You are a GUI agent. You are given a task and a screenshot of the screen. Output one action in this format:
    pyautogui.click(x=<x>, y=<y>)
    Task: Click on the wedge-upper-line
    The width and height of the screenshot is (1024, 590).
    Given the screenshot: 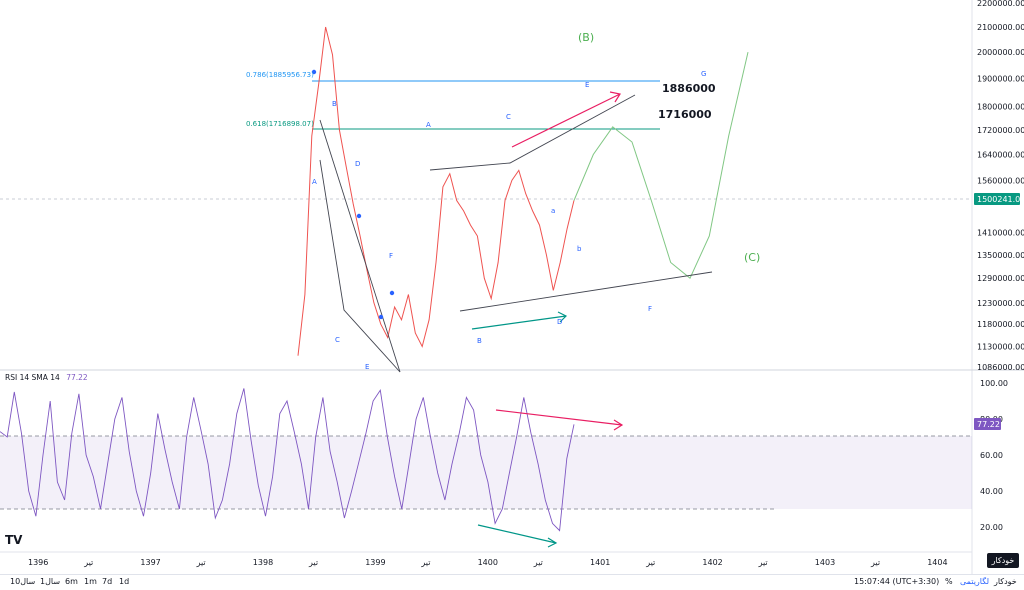 What is the action you would take?
    pyautogui.click(x=360, y=246)
    